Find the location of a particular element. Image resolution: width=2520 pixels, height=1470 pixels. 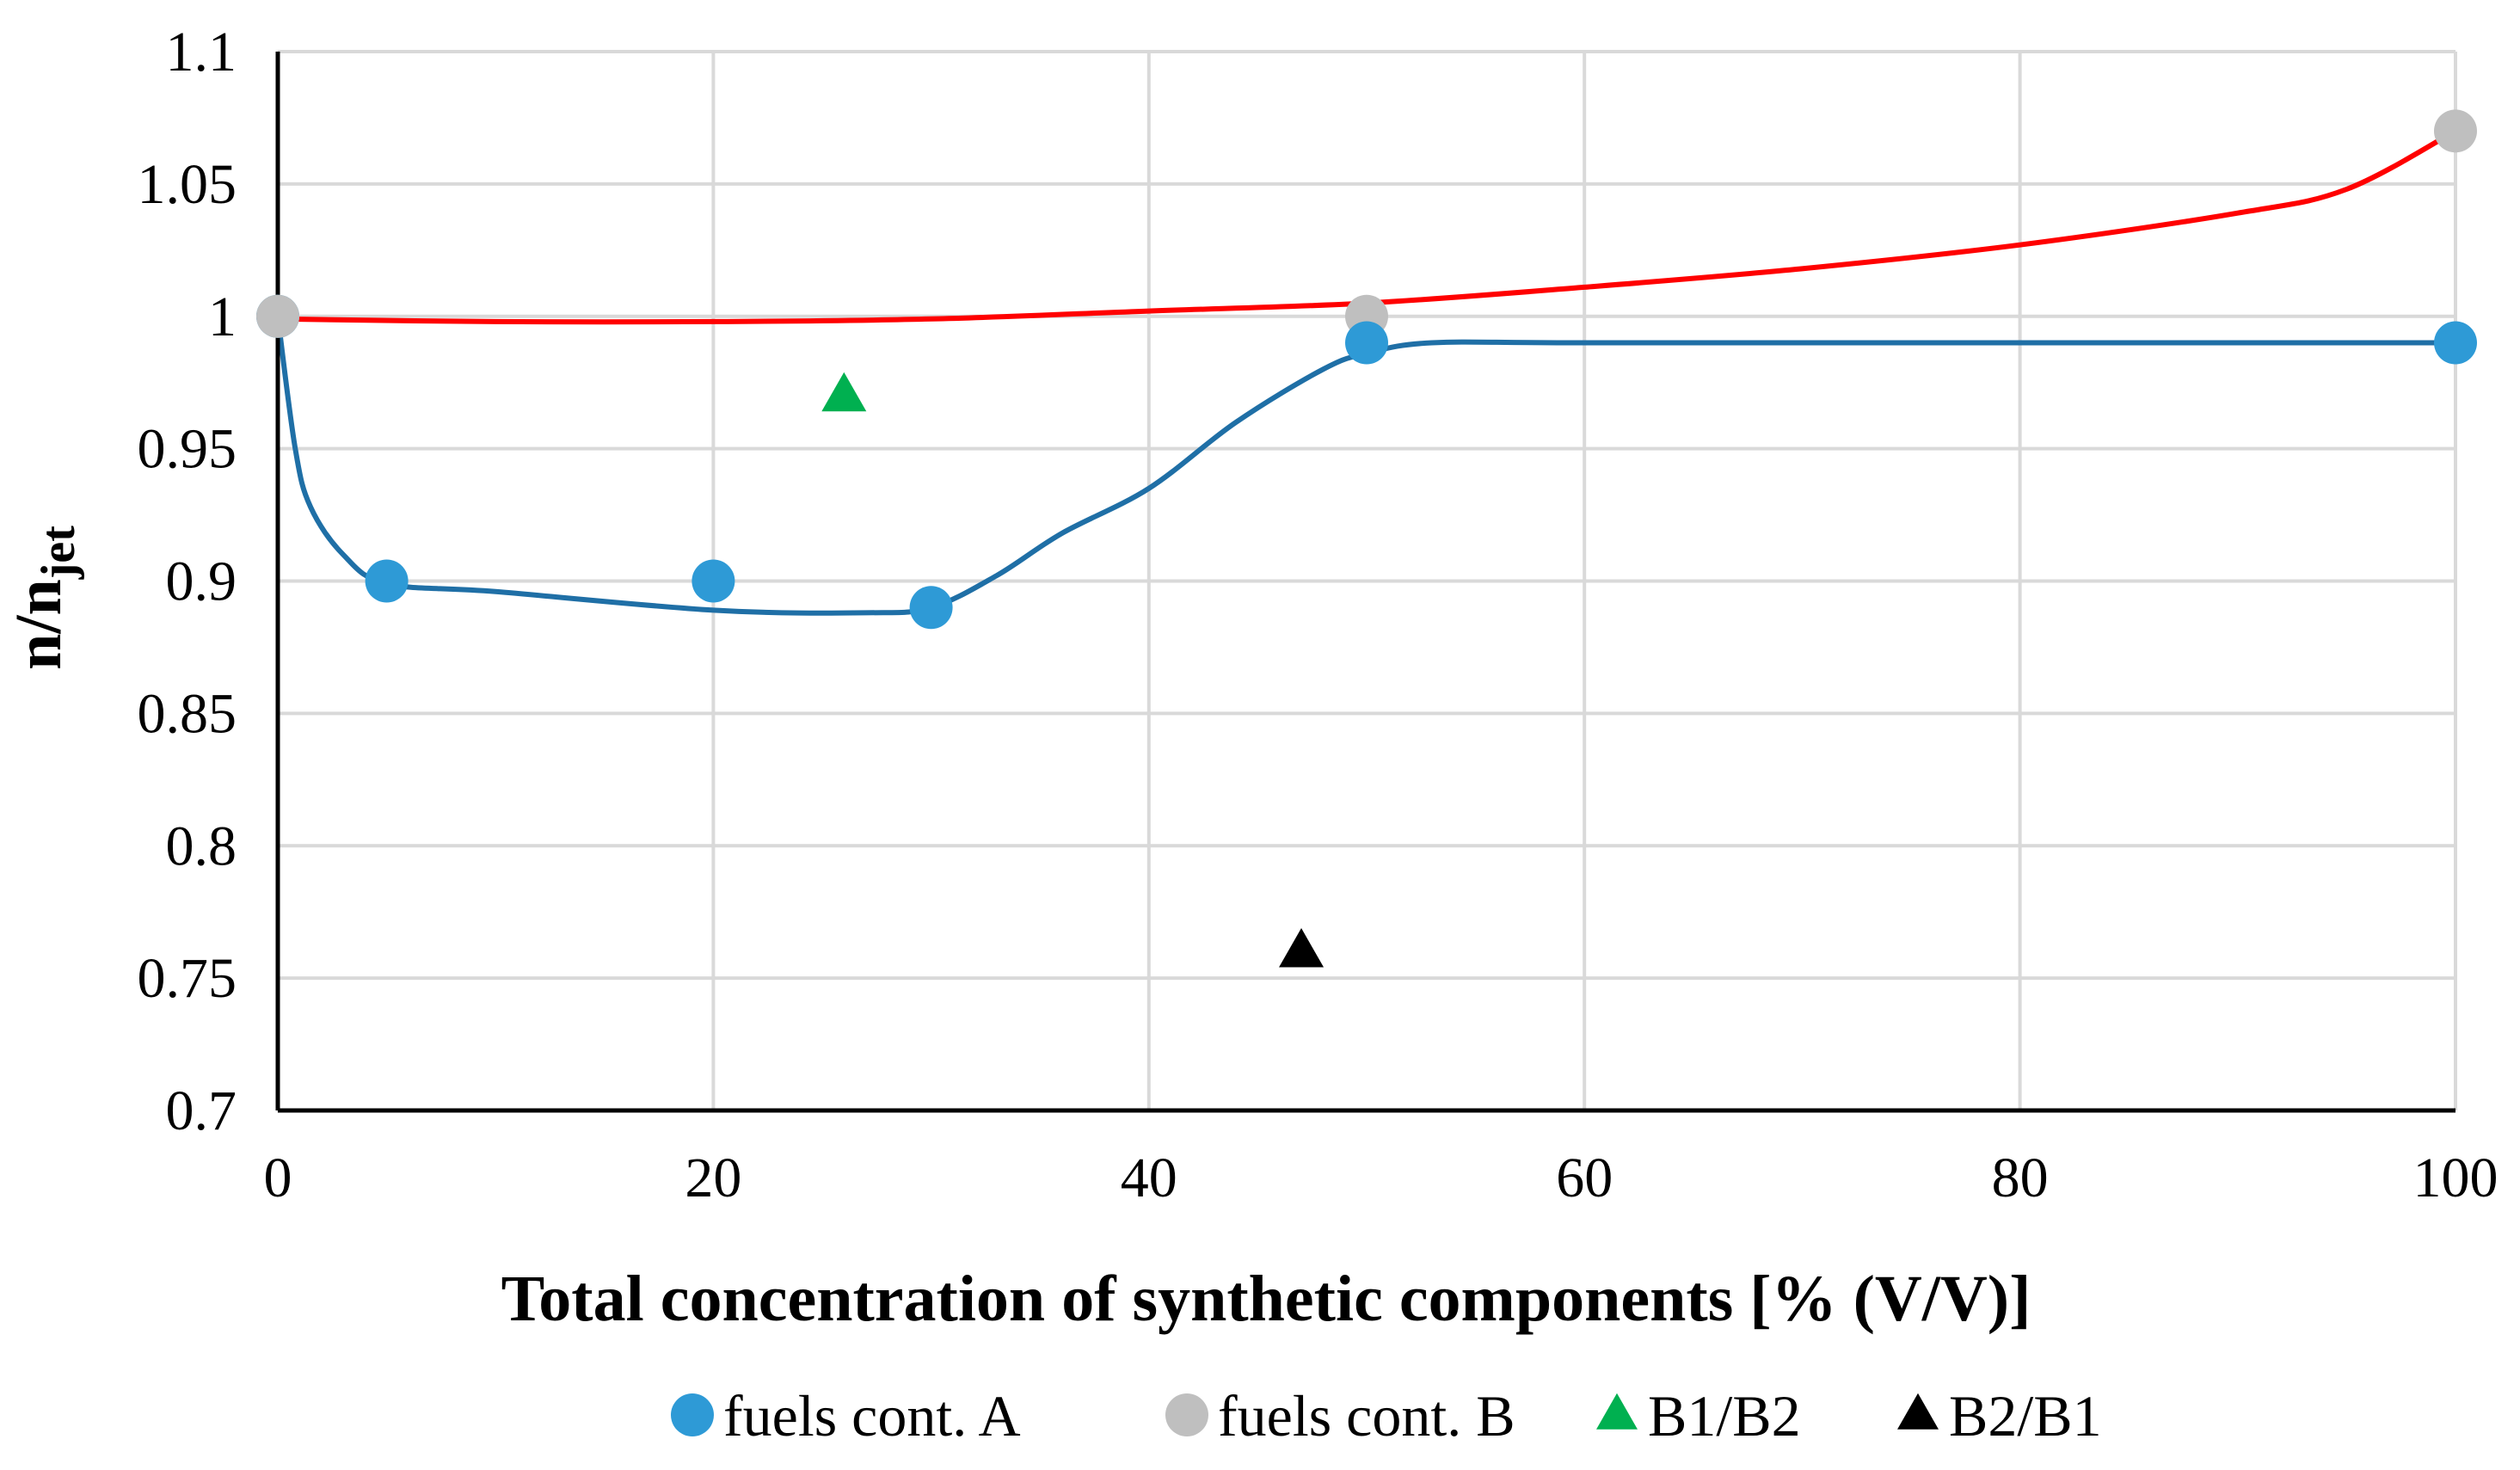

y-tick-label: 0.7 is located at coordinates (202, 1110).